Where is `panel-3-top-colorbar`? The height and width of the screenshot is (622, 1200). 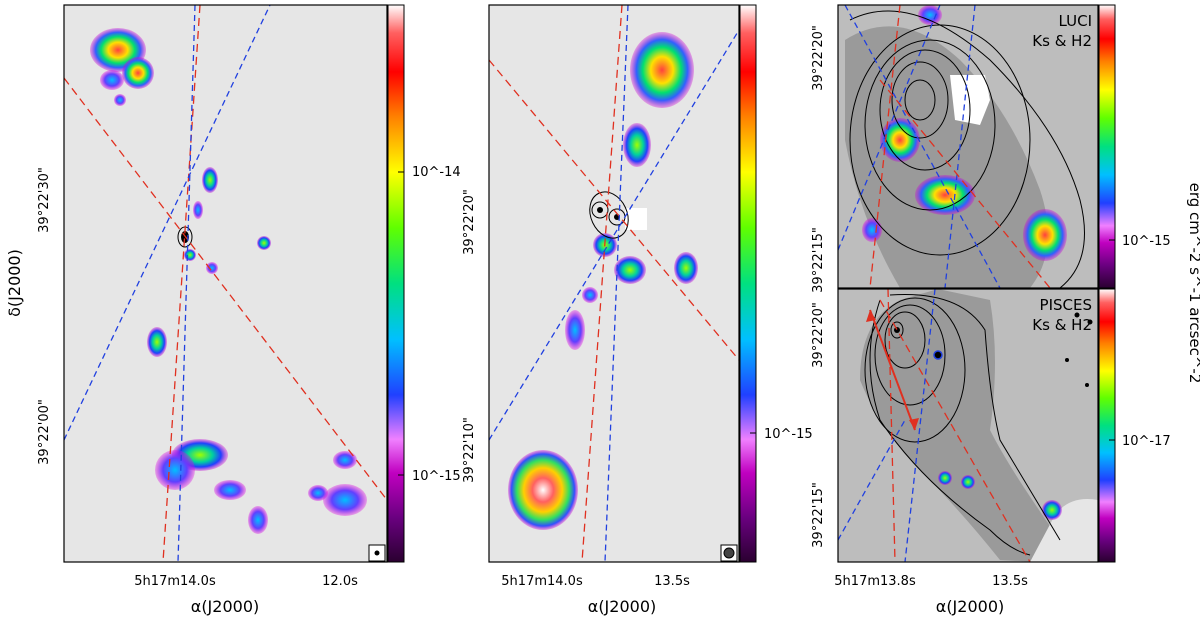
panel-3-top-colorbar is located at coordinates (1107, 146).